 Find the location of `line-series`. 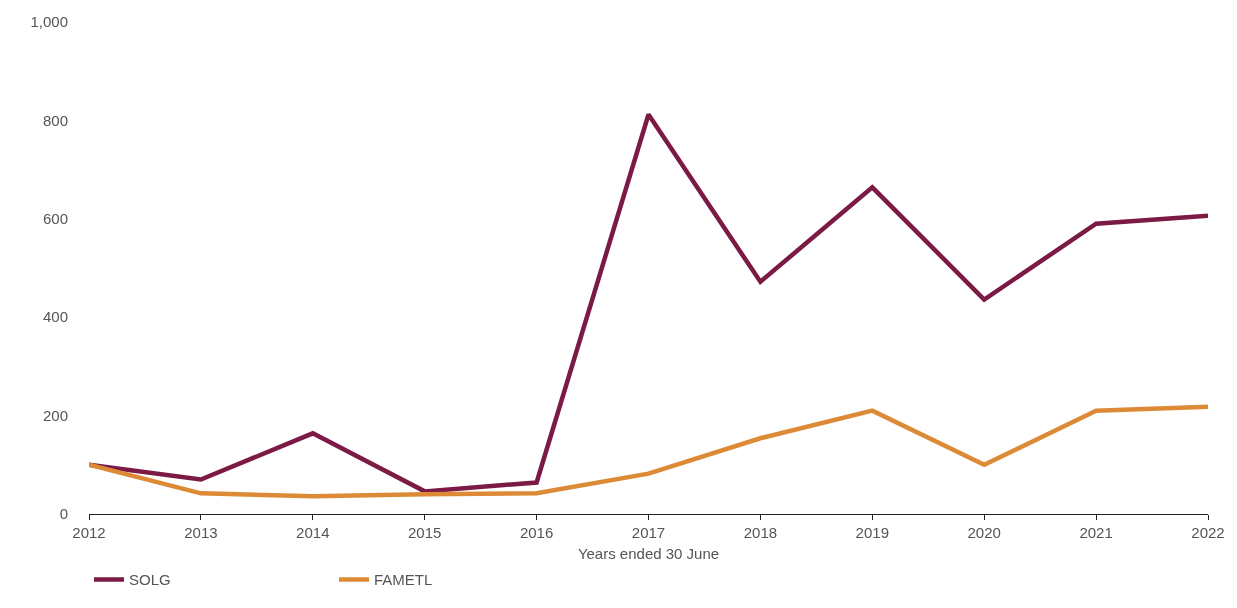

line-series is located at coordinates (648, 451).